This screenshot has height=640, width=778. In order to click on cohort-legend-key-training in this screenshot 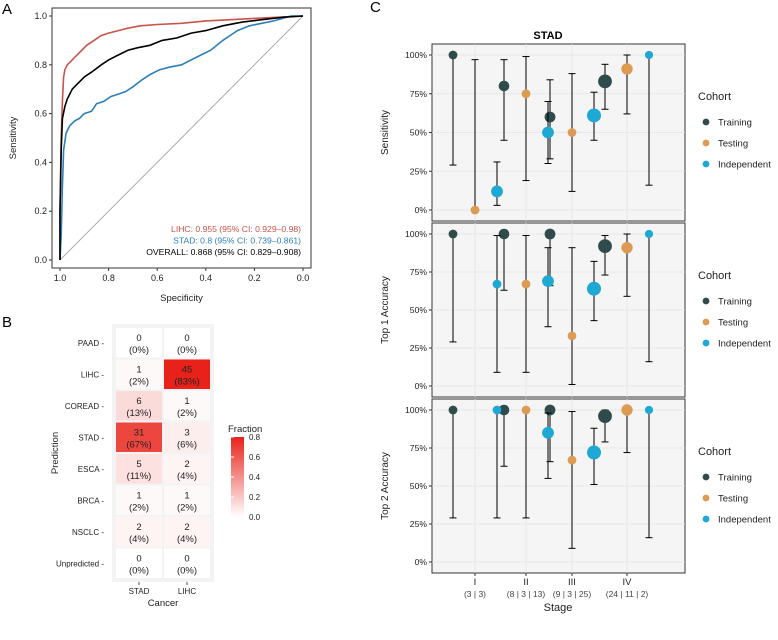, I will do `click(706, 477)`.